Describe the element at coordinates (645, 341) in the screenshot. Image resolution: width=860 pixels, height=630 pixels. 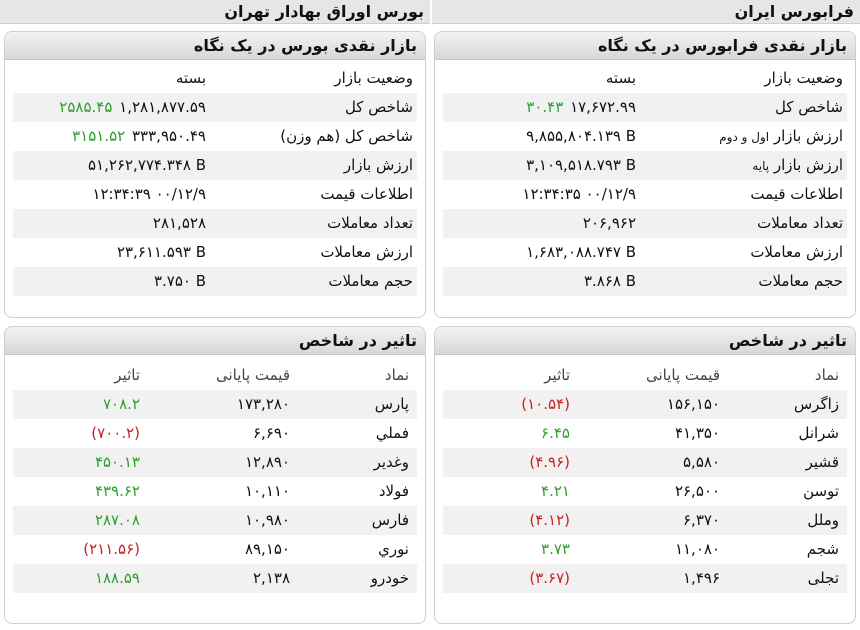
I see `fara-effect-title: تاثیر در شاخص` at that location.